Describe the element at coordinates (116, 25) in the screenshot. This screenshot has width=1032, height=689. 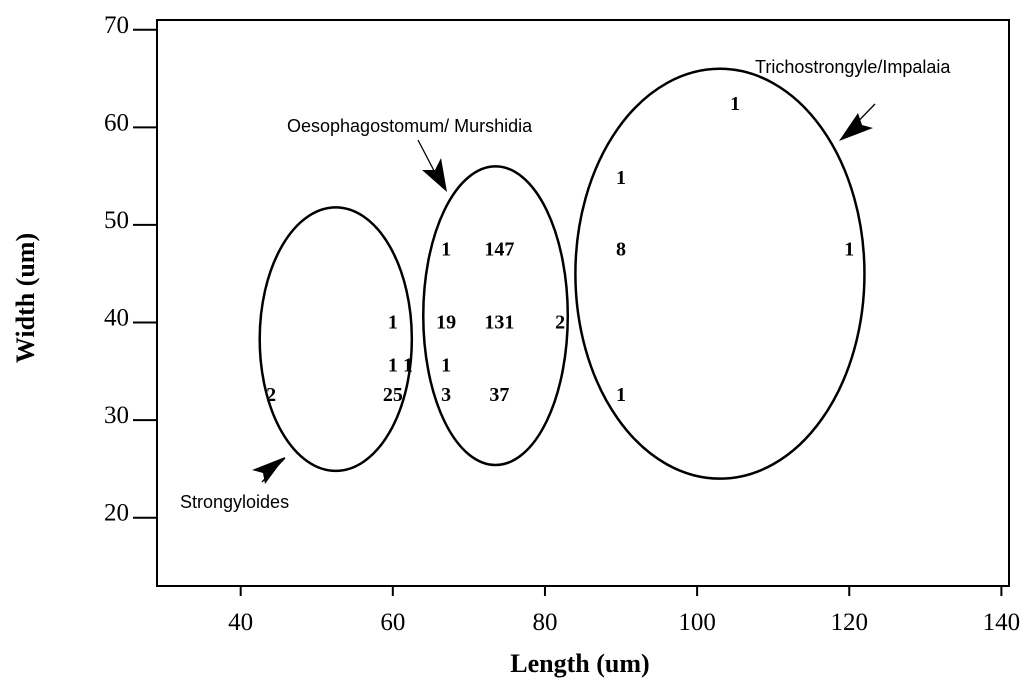
I see `y-tick-label: 70` at that location.